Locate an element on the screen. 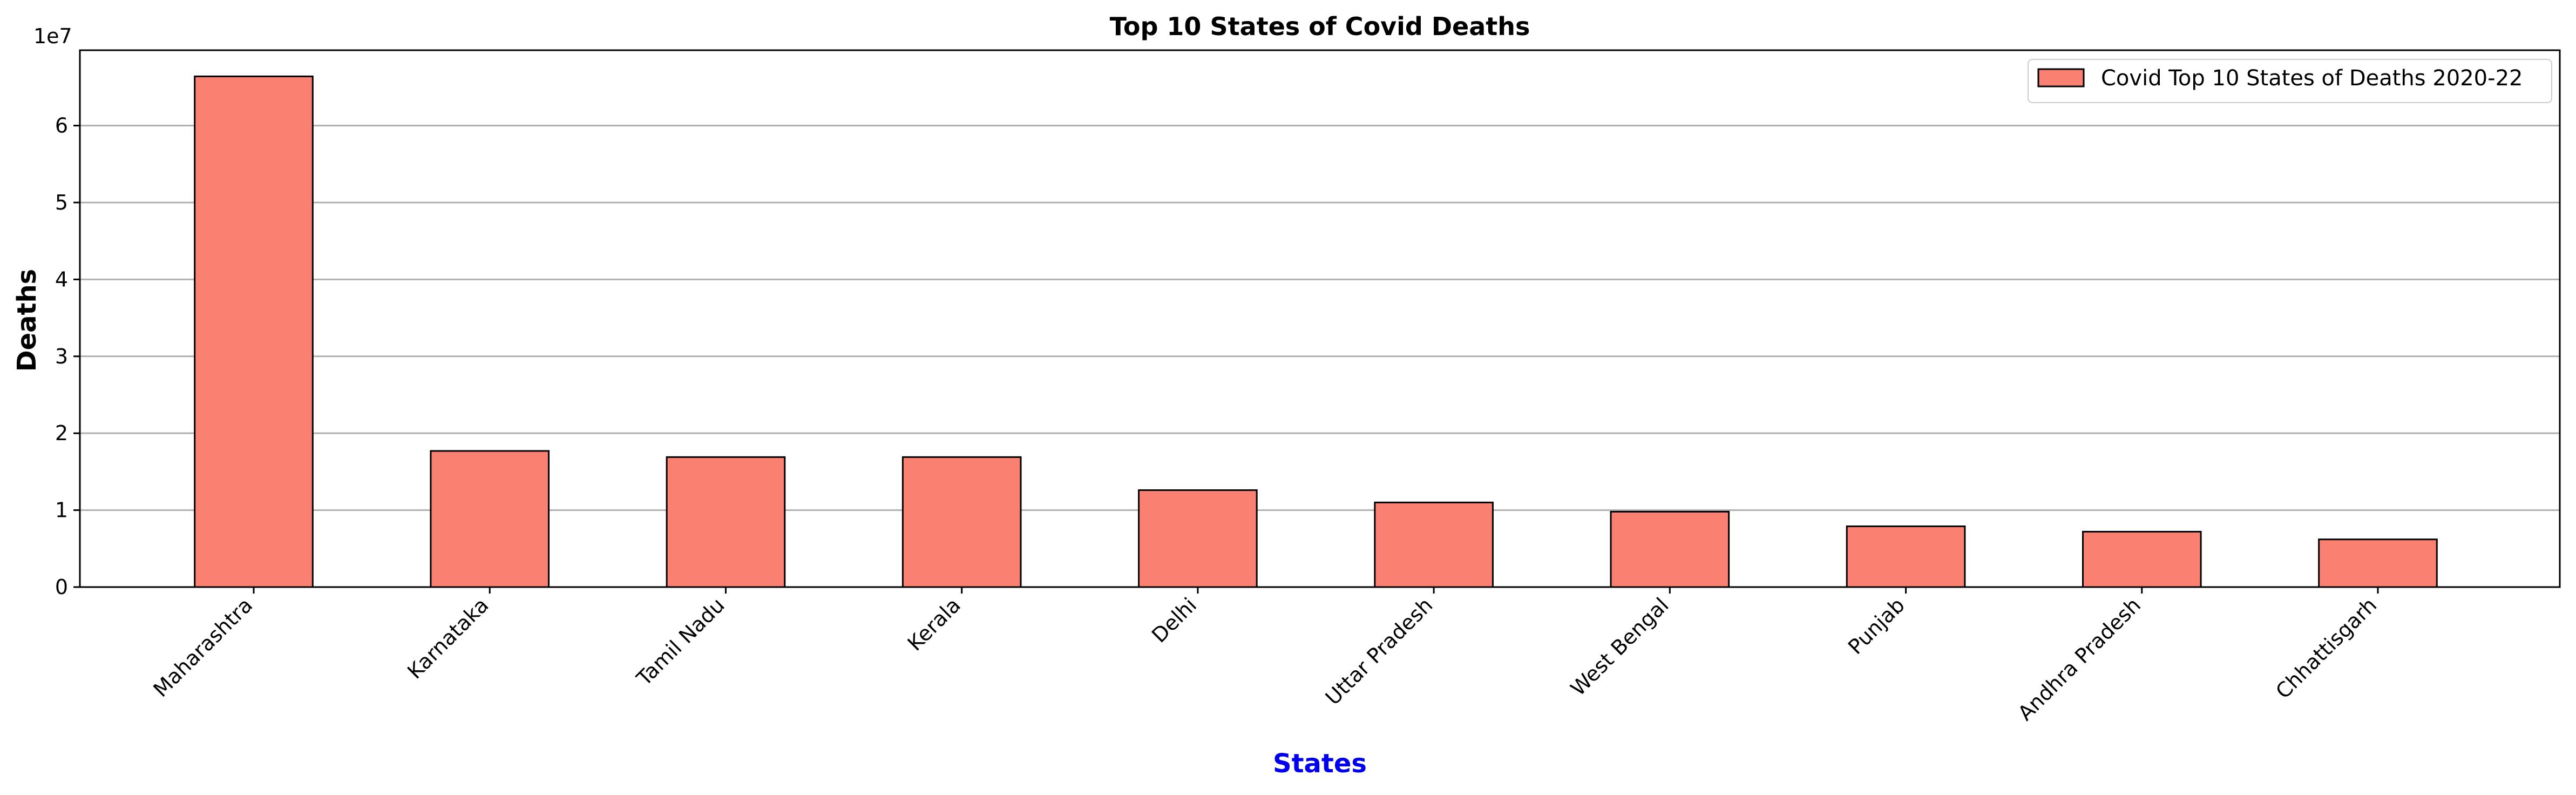  x-tick-label: Maharashtra is located at coordinates (203, 647).